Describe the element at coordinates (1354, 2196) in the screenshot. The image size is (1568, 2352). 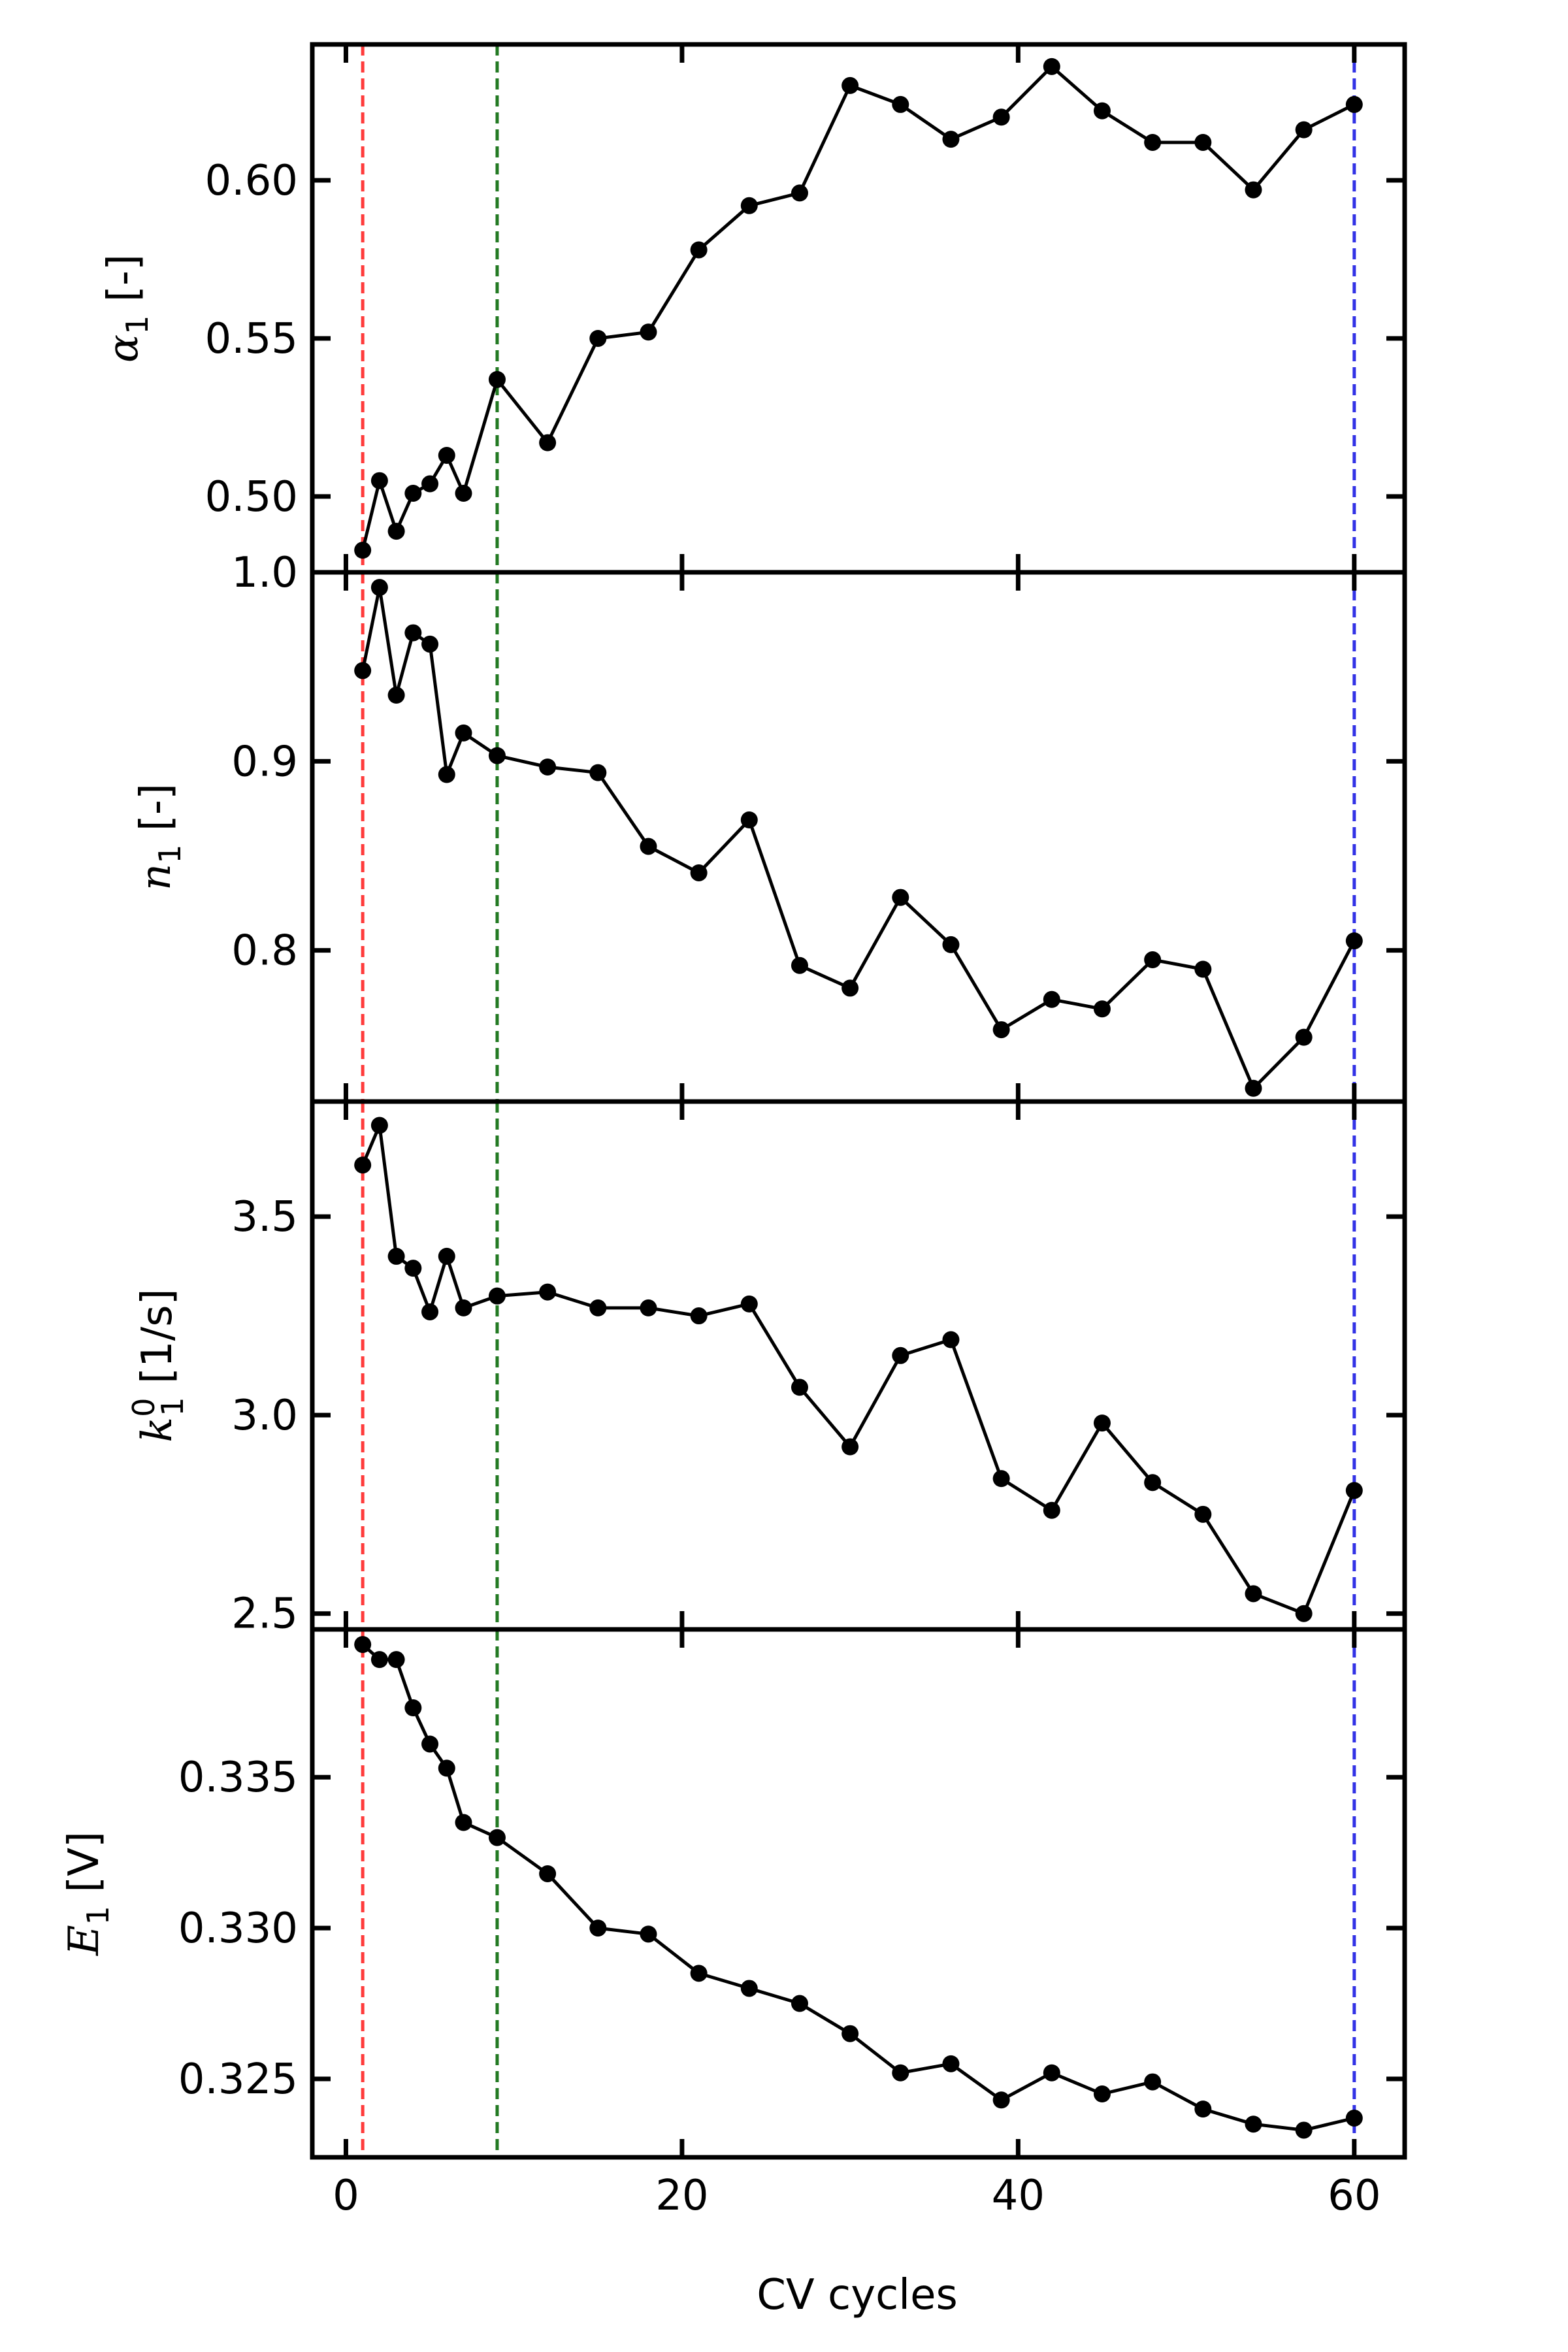
I see `x-tick-label: 60` at that location.